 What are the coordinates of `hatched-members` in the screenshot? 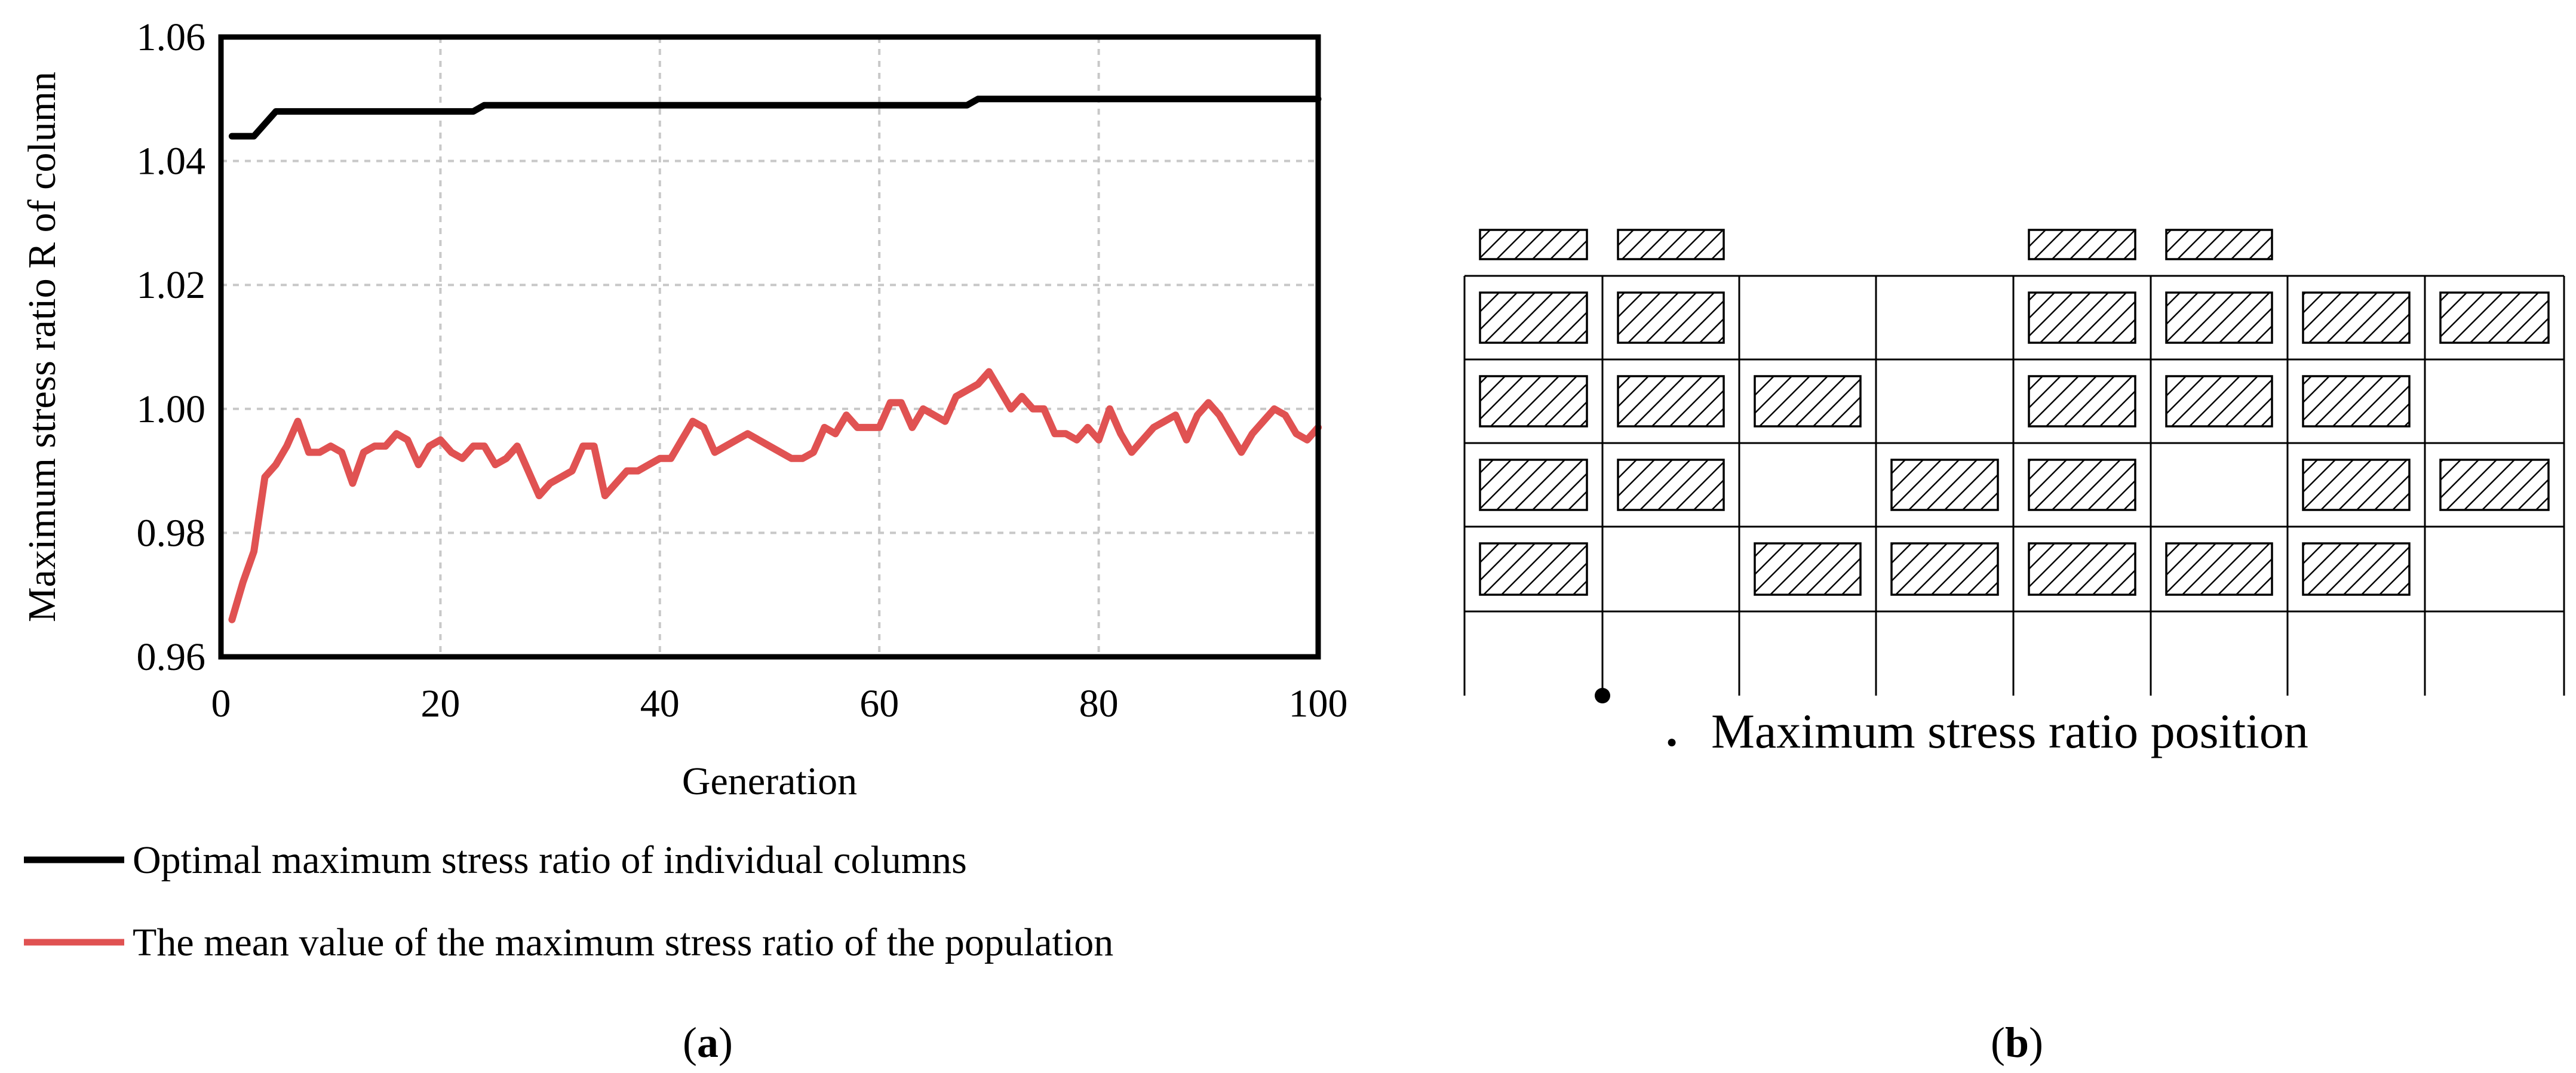 It's located at (2014, 412).